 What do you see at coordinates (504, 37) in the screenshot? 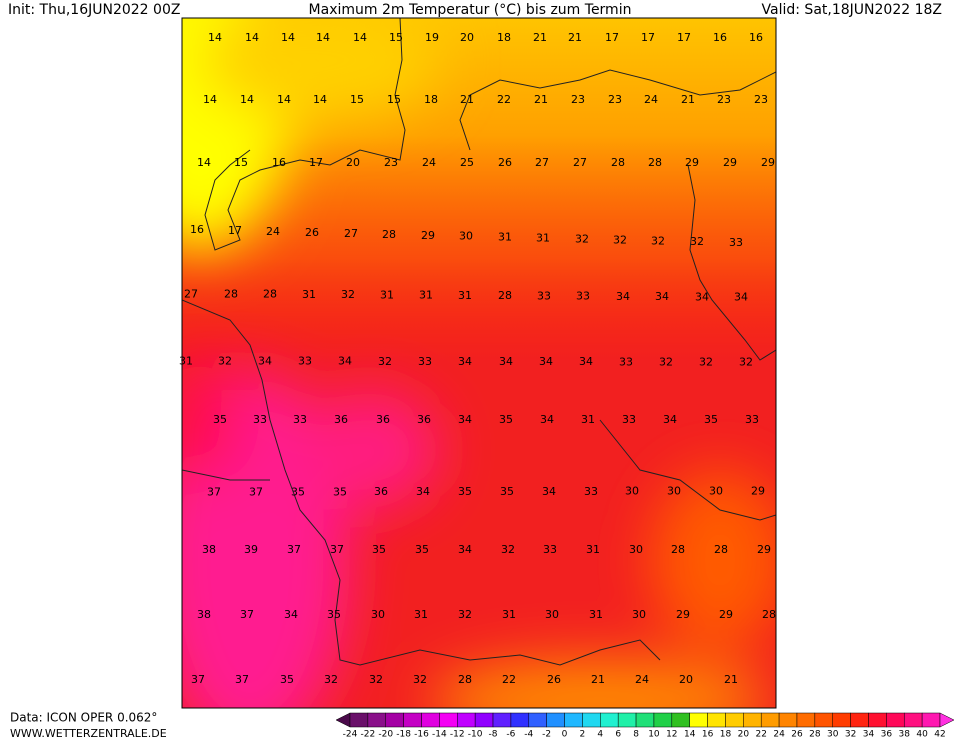
I see `temperature-value: 18` at bounding box center [504, 37].